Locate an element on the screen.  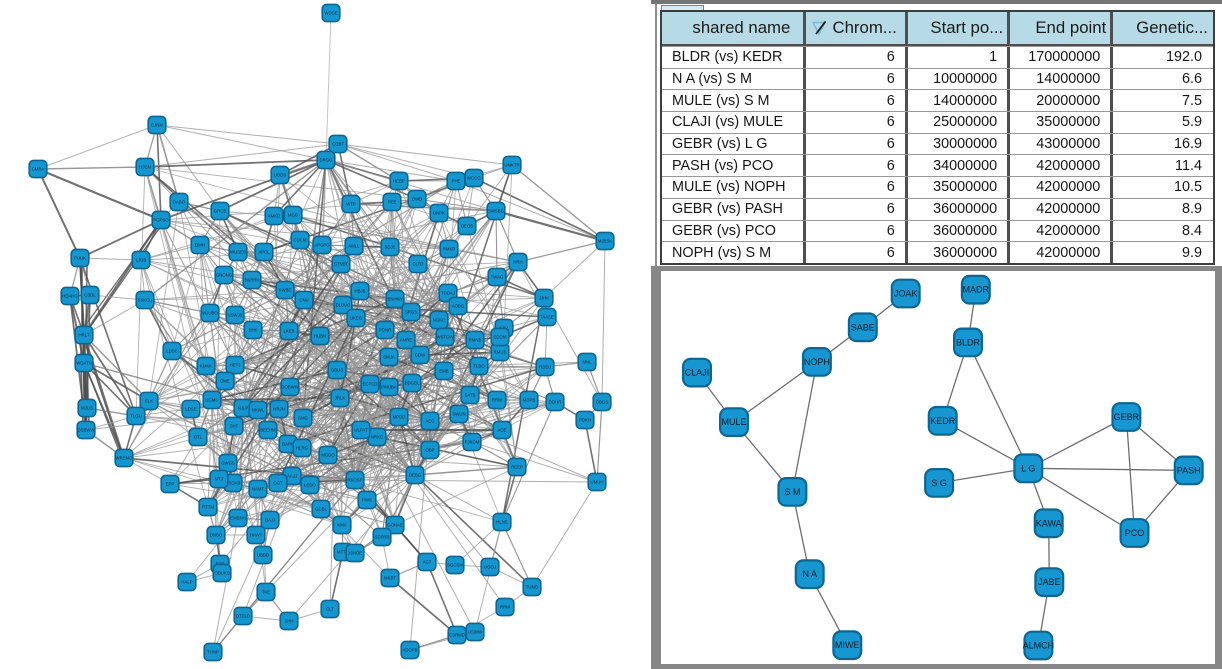
svg-text: TUMD is located at coordinates (532, 587).